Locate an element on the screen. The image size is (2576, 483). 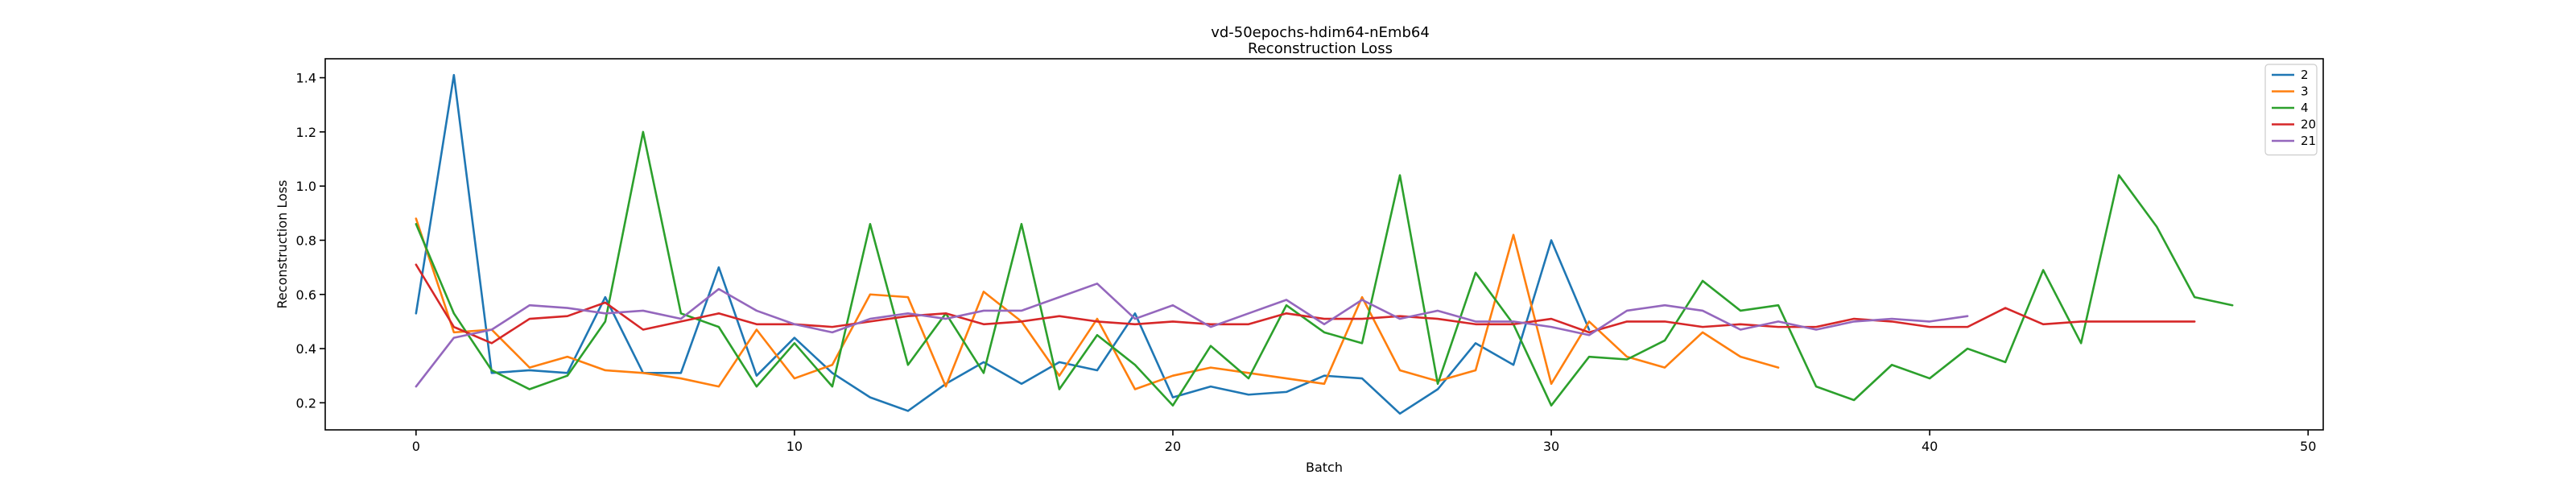
chart-title: vd-50epochs-hdim64-nEmb64 is located at coordinates (1320, 32).